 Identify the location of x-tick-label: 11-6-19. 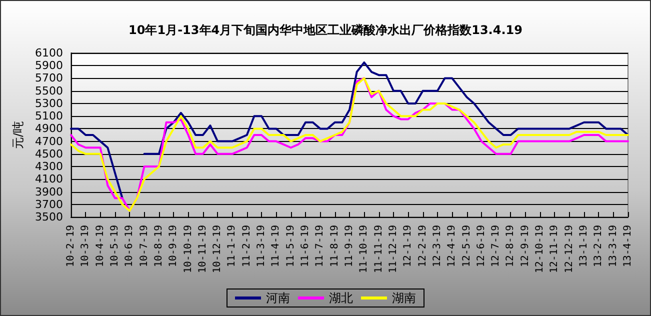
(306, 246).